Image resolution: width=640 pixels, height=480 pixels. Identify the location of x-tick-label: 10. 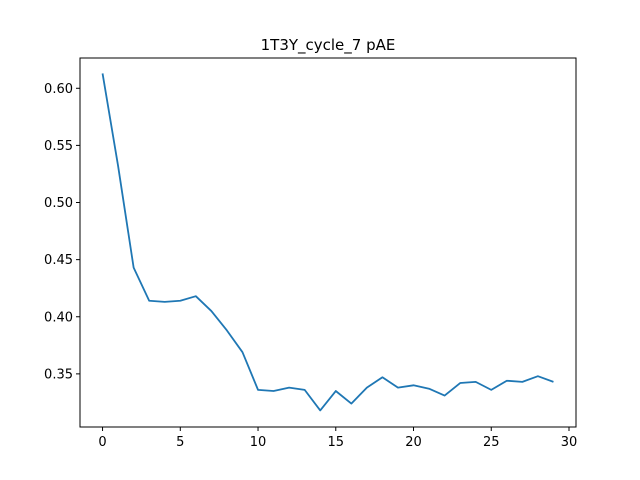
(258, 442).